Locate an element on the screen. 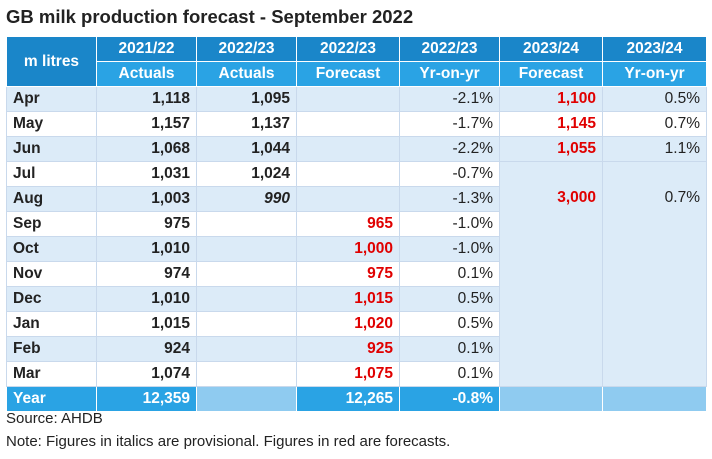 This screenshot has width=712, height=459. actuals-2022-23-cell: 1,024 is located at coordinates (246, 174).